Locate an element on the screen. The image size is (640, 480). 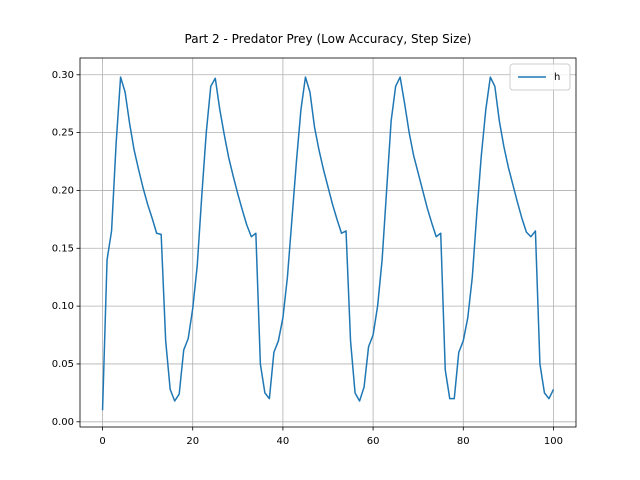
y-tick-label: 0.15 is located at coordinates (63, 248).